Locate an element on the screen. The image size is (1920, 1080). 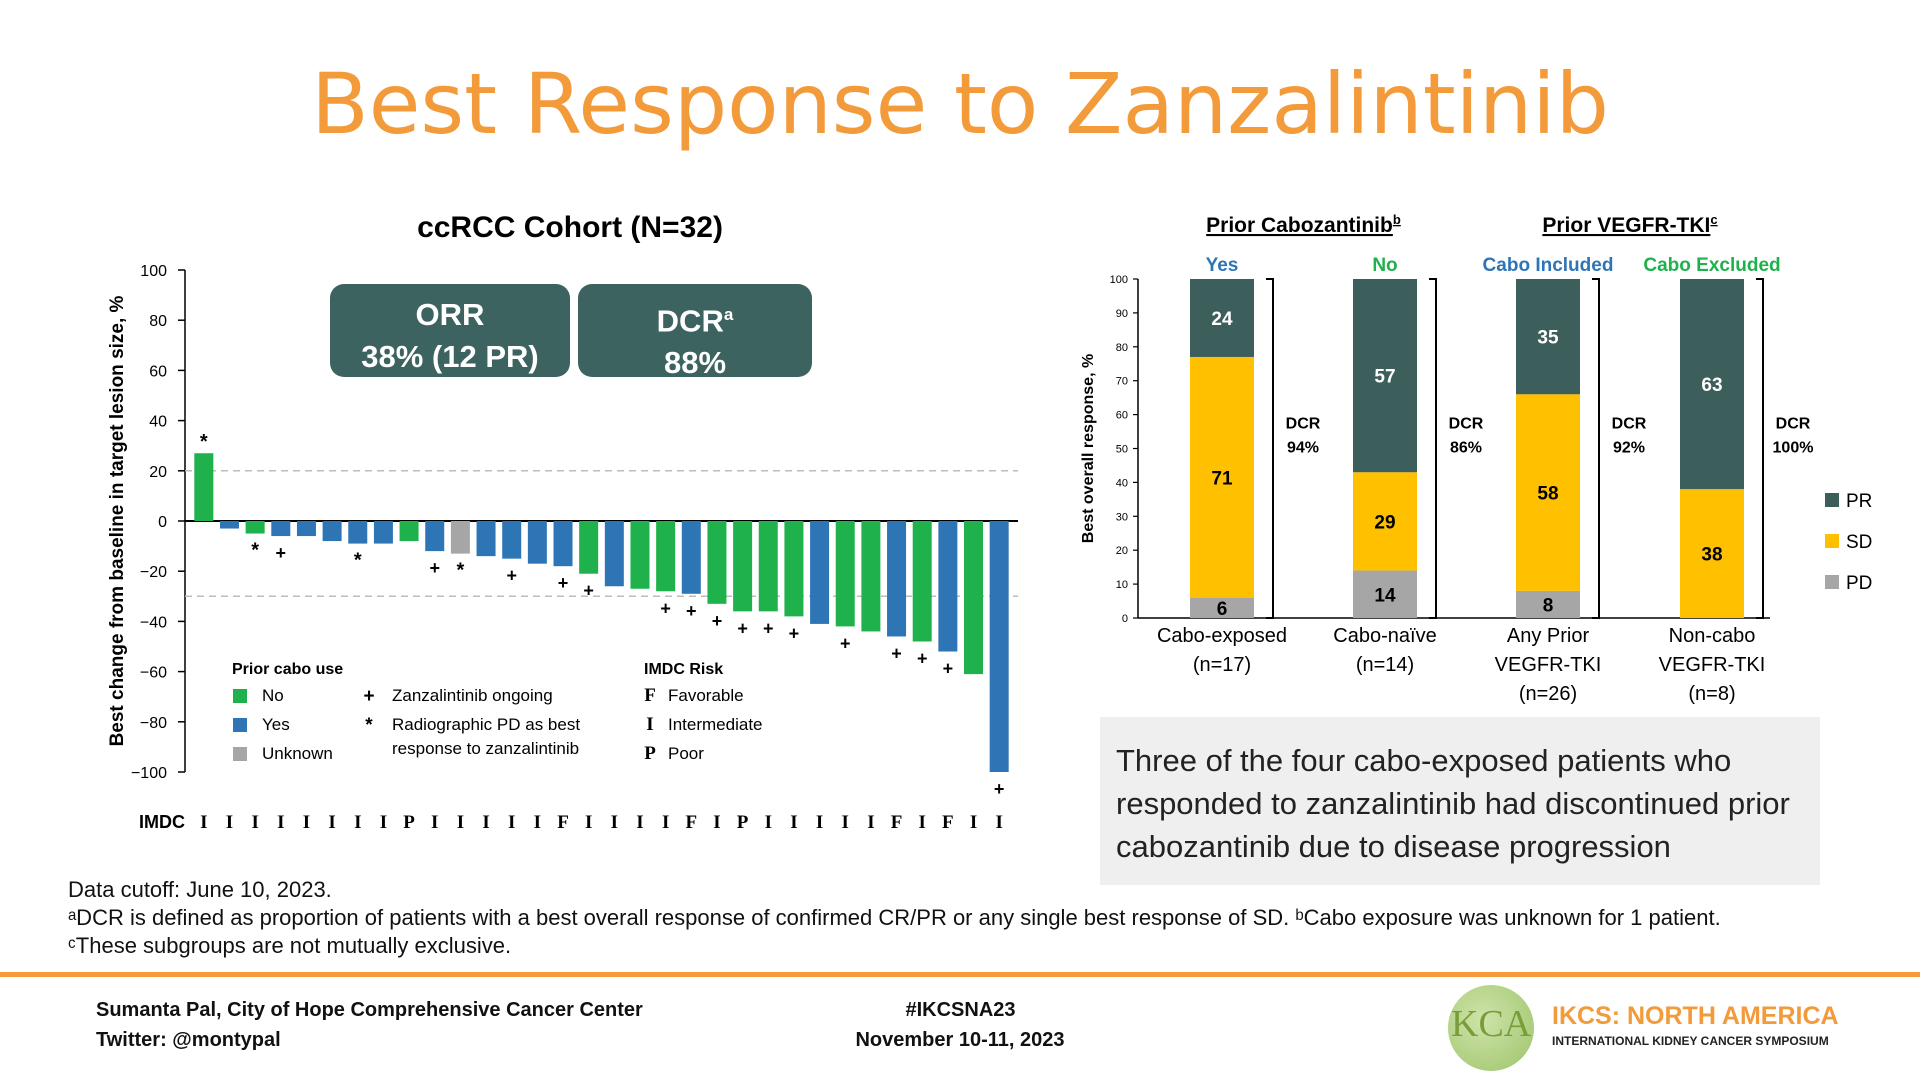
footer-hashtag: #IKCSNA23 is located at coordinates (960, 1010).